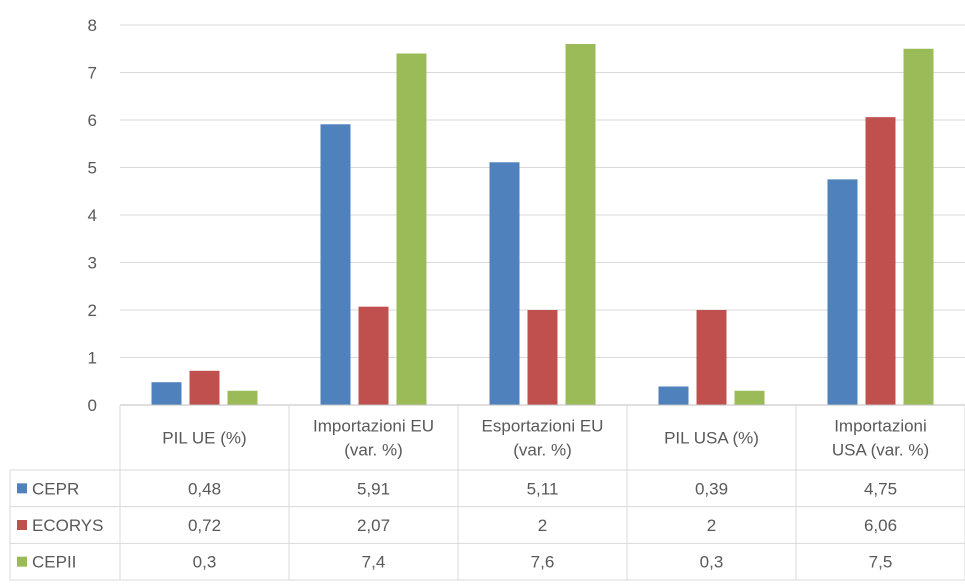 The width and height of the screenshot is (965, 586). I want to click on data-value-label: 4,75, so click(880, 488).